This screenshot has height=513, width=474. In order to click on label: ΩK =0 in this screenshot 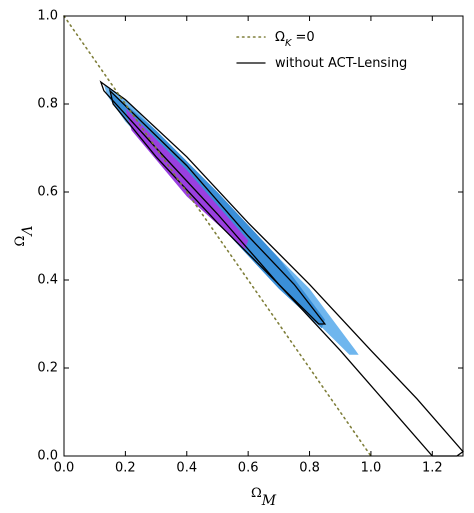, I will do `click(295, 39)`.